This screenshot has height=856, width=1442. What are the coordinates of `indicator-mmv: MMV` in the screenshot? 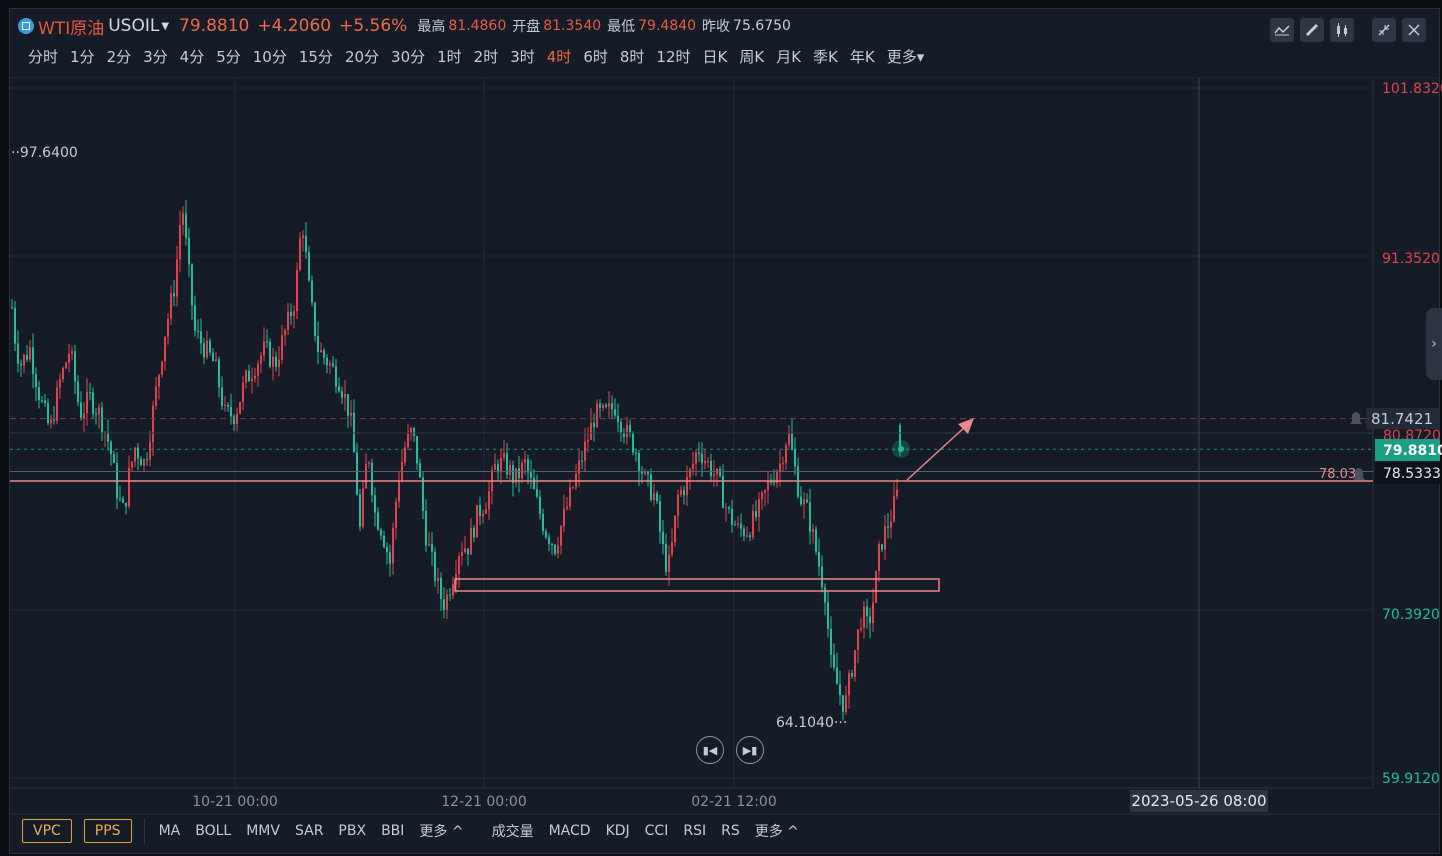 It's located at (263, 831).